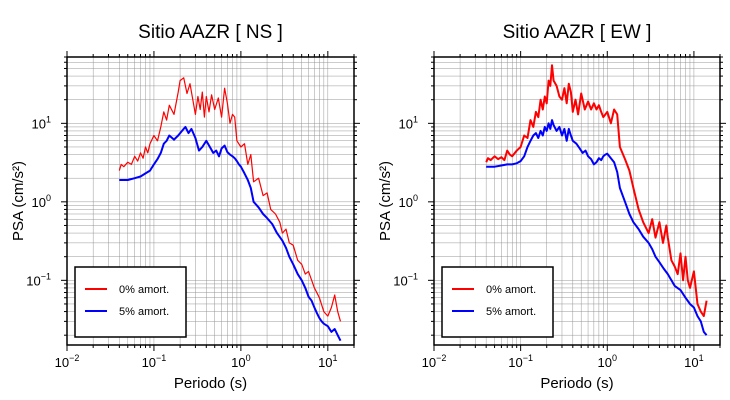 The image size is (730, 400). Describe the element at coordinates (144, 290) in the screenshot. I see `chart-1-legend-label-damping-0: 0% amort.` at that location.